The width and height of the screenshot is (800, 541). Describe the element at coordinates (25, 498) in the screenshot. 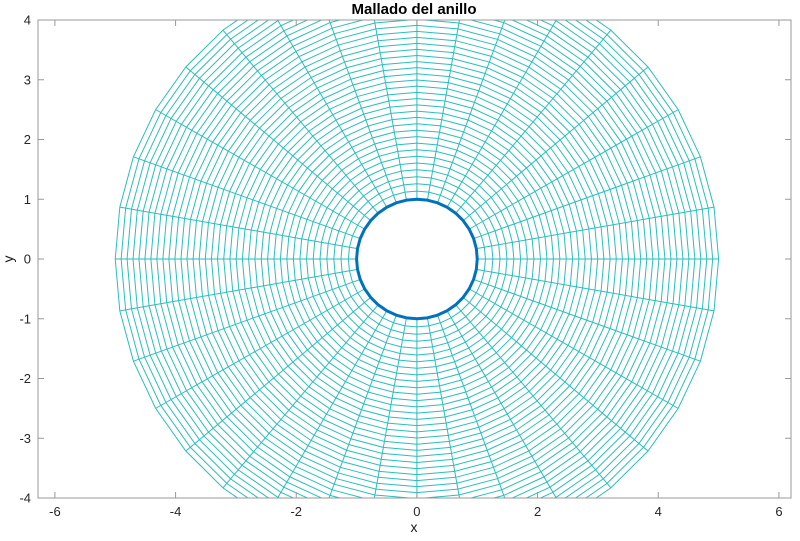

I see `y-tick-label: -4` at that location.